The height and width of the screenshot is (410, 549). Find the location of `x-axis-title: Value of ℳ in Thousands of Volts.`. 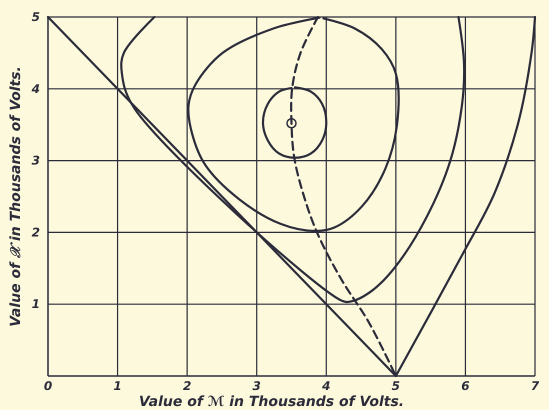

x-axis-title: Value of ℳ in Thousands of Volts. is located at coordinates (271, 402).